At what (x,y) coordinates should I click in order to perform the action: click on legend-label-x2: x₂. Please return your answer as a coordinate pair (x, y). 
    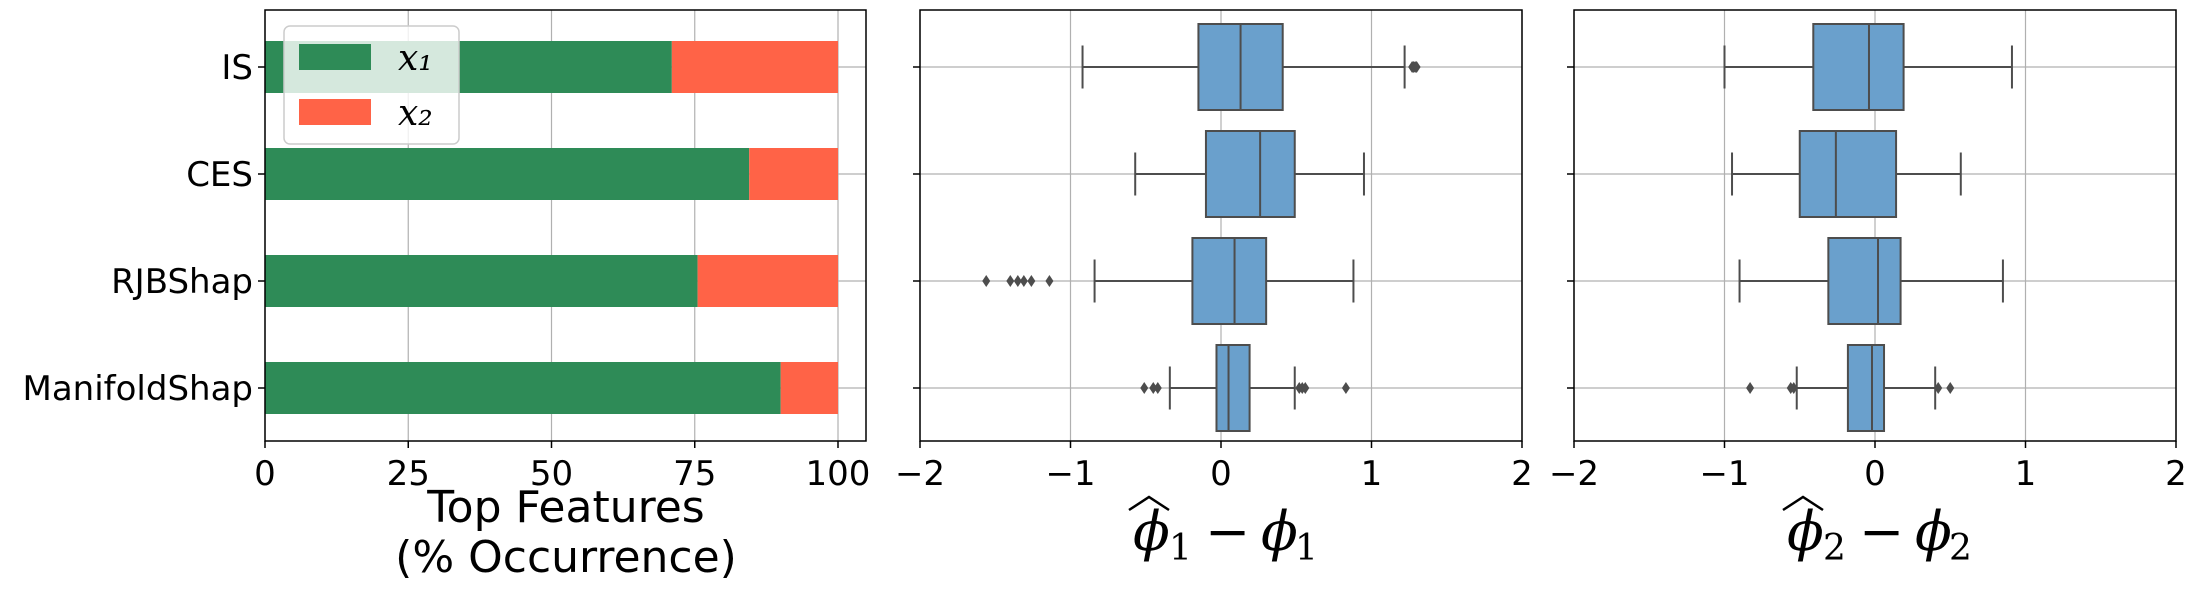
    Looking at the image, I should click on (415, 113).